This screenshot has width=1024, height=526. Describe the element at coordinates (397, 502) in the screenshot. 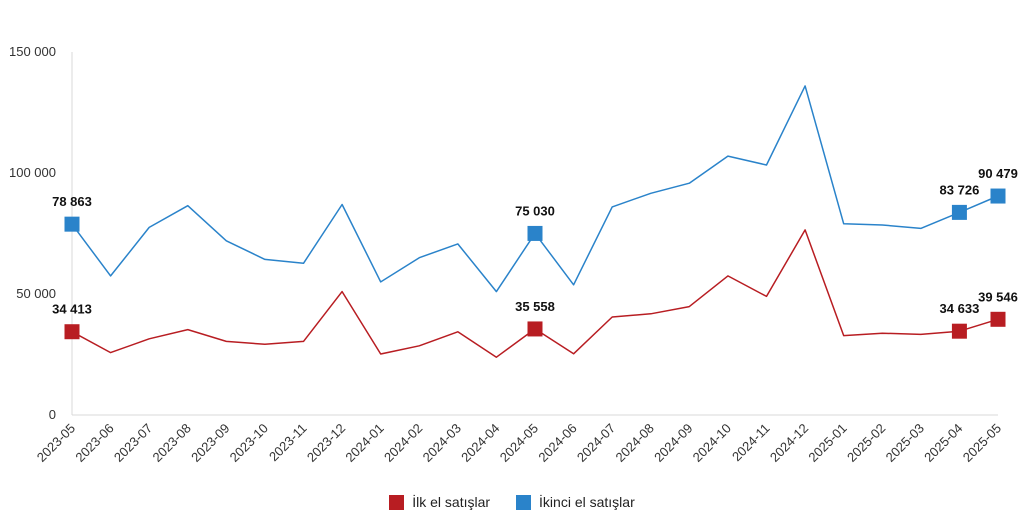

I see `legend-swatch-first-hand` at that location.